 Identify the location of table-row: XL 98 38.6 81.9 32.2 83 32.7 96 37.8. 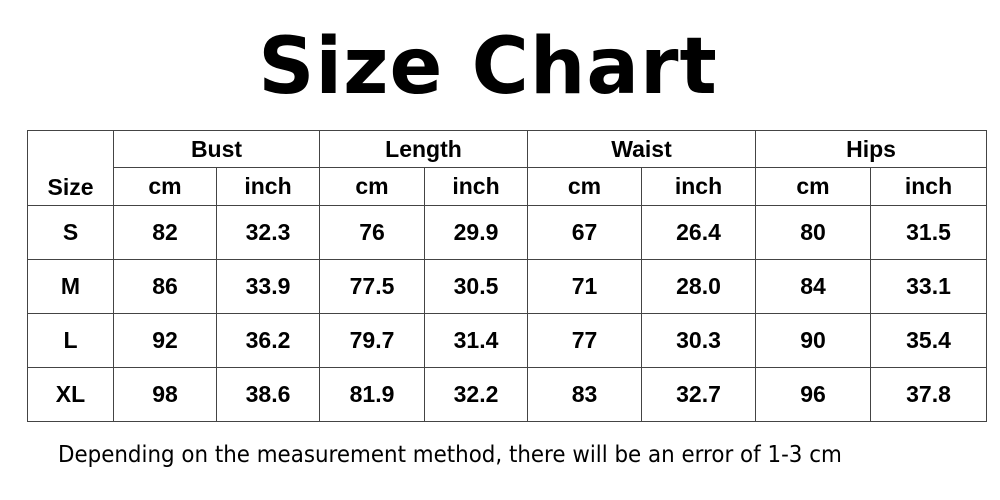
(507, 394).